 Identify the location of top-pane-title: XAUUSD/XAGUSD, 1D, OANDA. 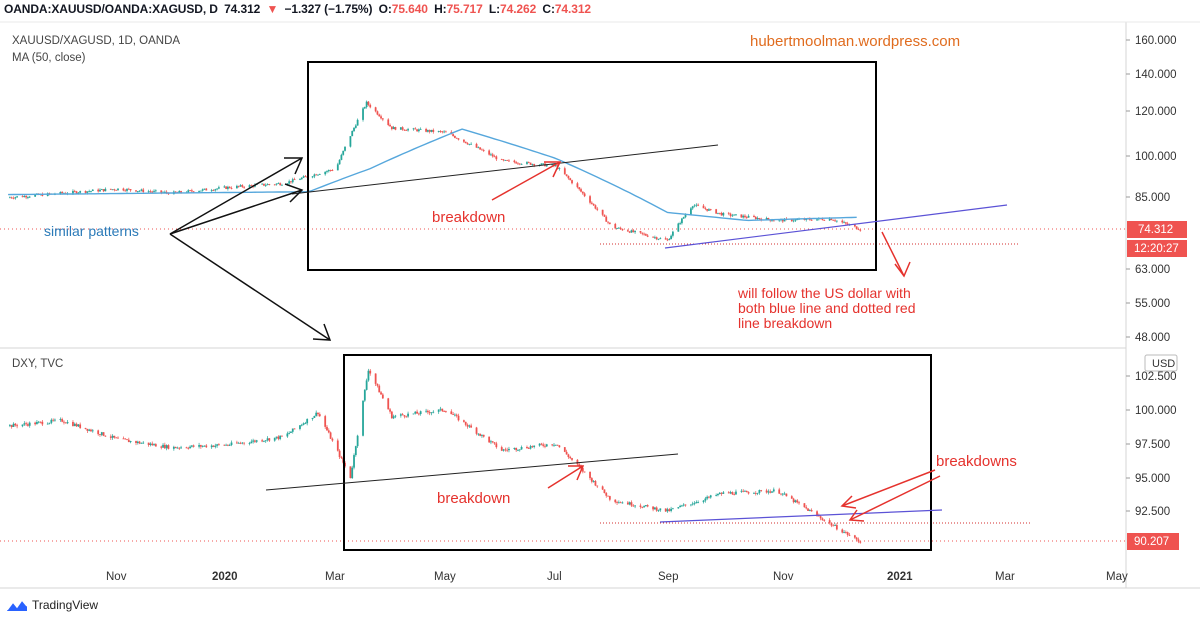
(96, 41).